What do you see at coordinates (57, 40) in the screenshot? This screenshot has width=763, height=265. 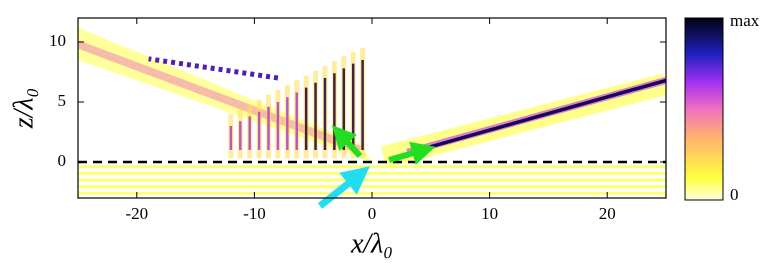 I see `y-tick-label: 10` at bounding box center [57, 40].